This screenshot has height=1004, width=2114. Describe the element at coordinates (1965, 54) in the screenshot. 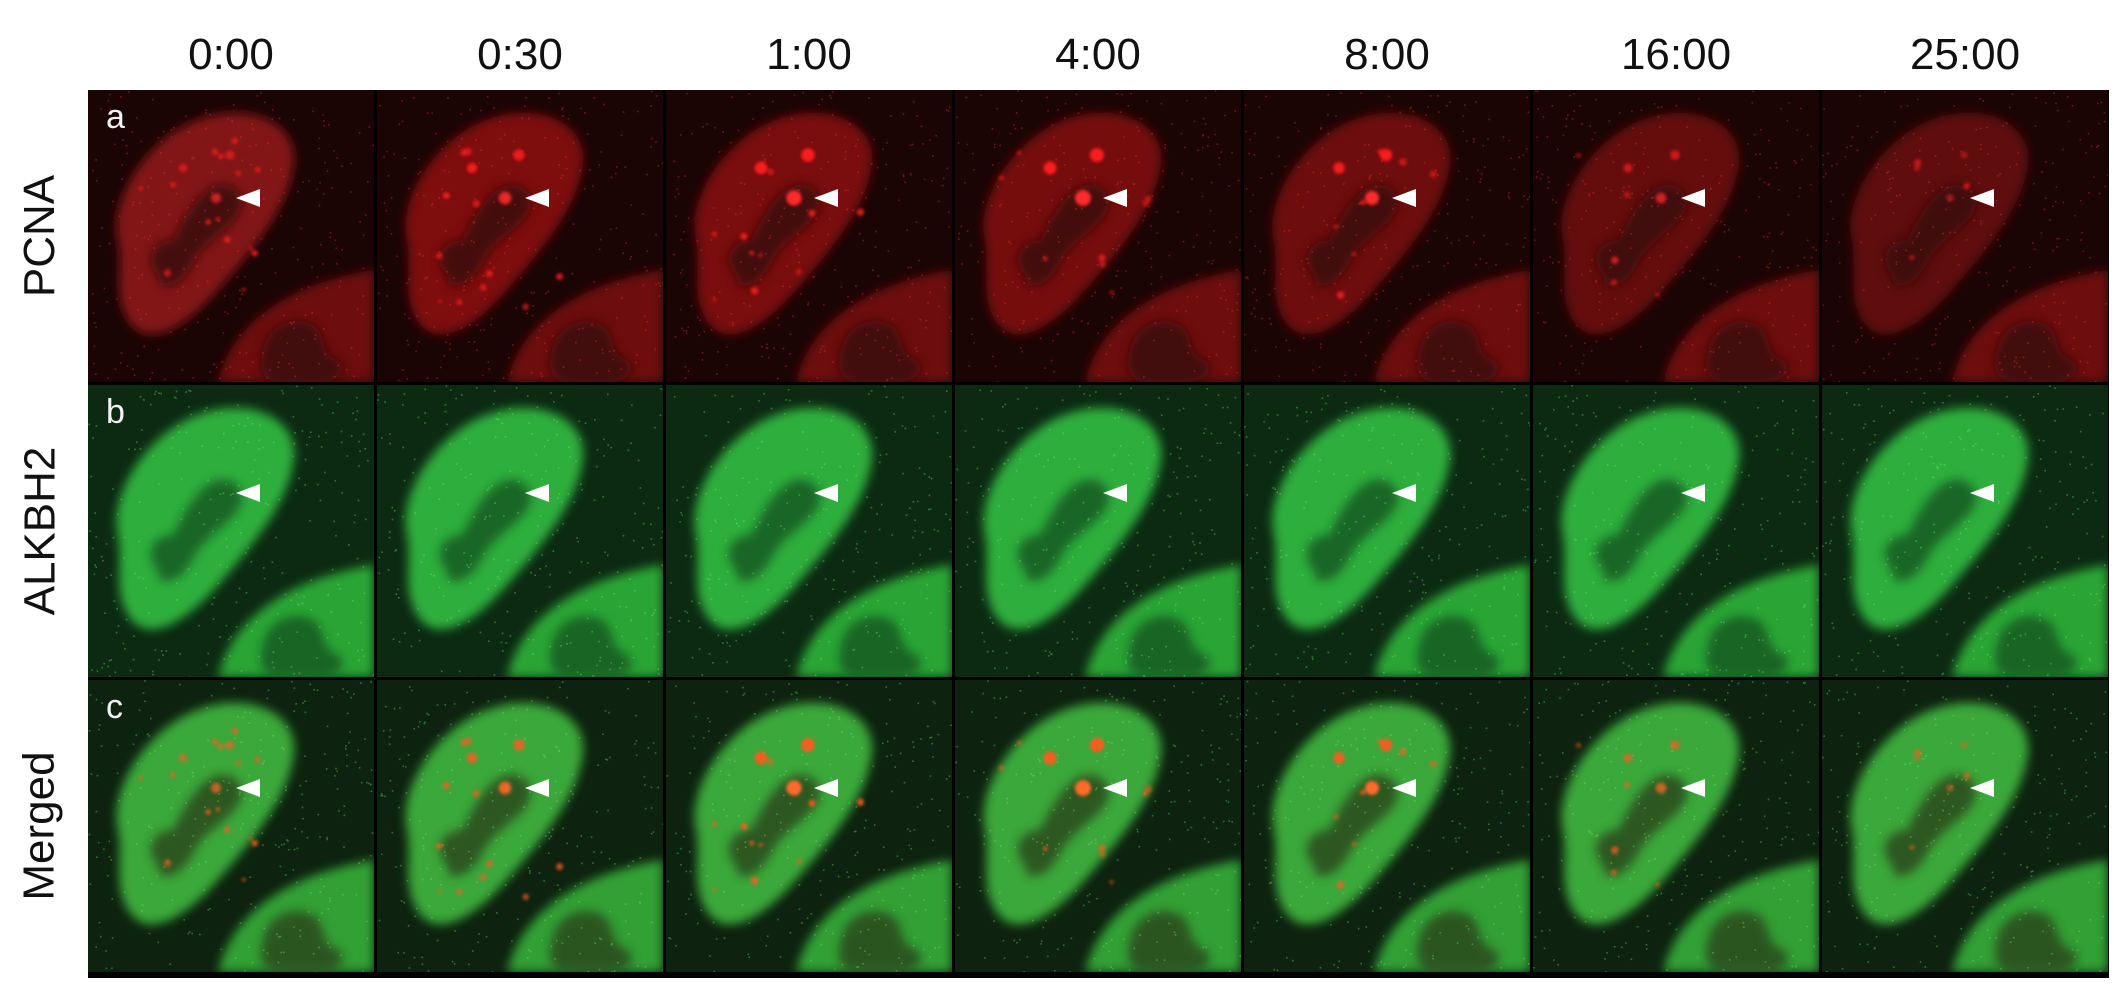

I see `time-label: 25:00` at that location.